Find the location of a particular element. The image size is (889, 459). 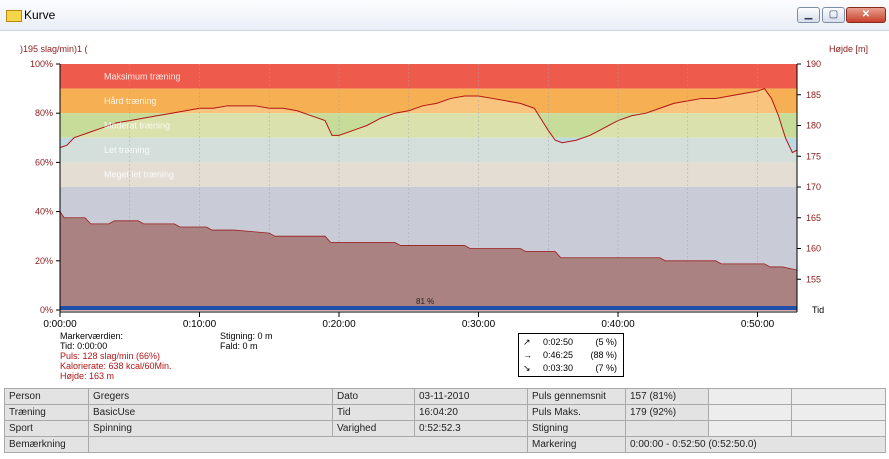

right-tick-label: 165 is located at coordinates (813, 218).